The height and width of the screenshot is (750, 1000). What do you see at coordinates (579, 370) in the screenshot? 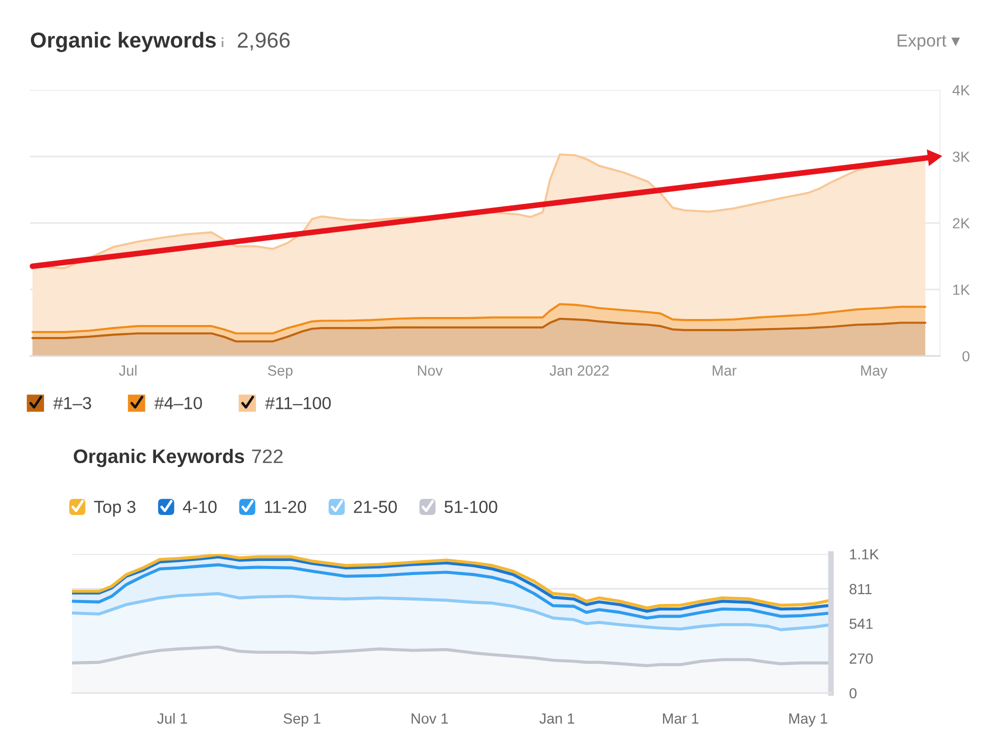
I see `x-tick-label: Jan 2022` at bounding box center [579, 370].